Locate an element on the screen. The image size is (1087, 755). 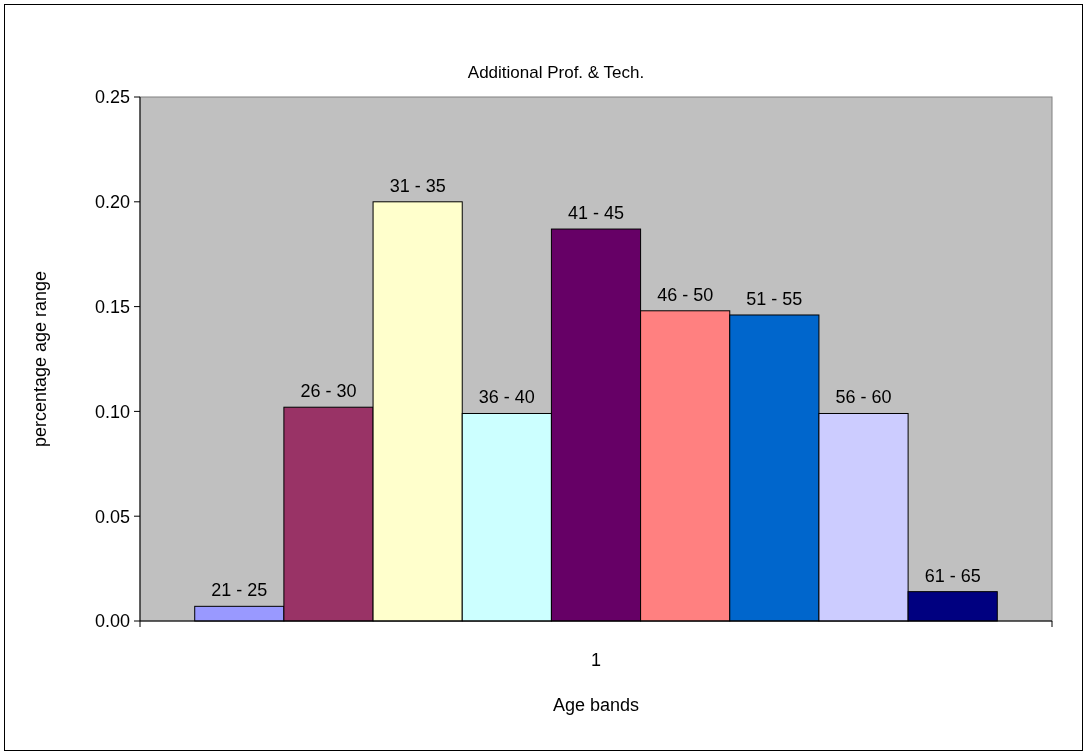
series-label: 56 - 60 is located at coordinates (863, 397).